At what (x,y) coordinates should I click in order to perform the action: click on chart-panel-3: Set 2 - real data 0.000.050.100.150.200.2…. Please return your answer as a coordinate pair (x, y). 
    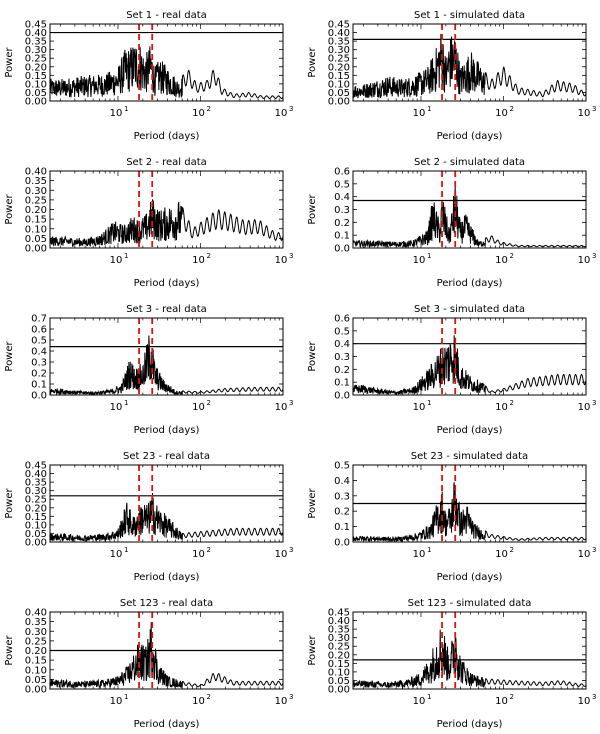
    Looking at the image, I should click on (148, 223).